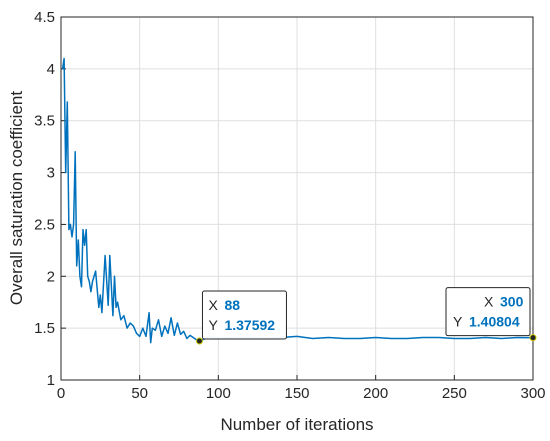 This screenshot has height=441, width=550. What do you see at coordinates (61, 393) in the screenshot?
I see `x-tick-label: 0` at bounding box center [61, 393].